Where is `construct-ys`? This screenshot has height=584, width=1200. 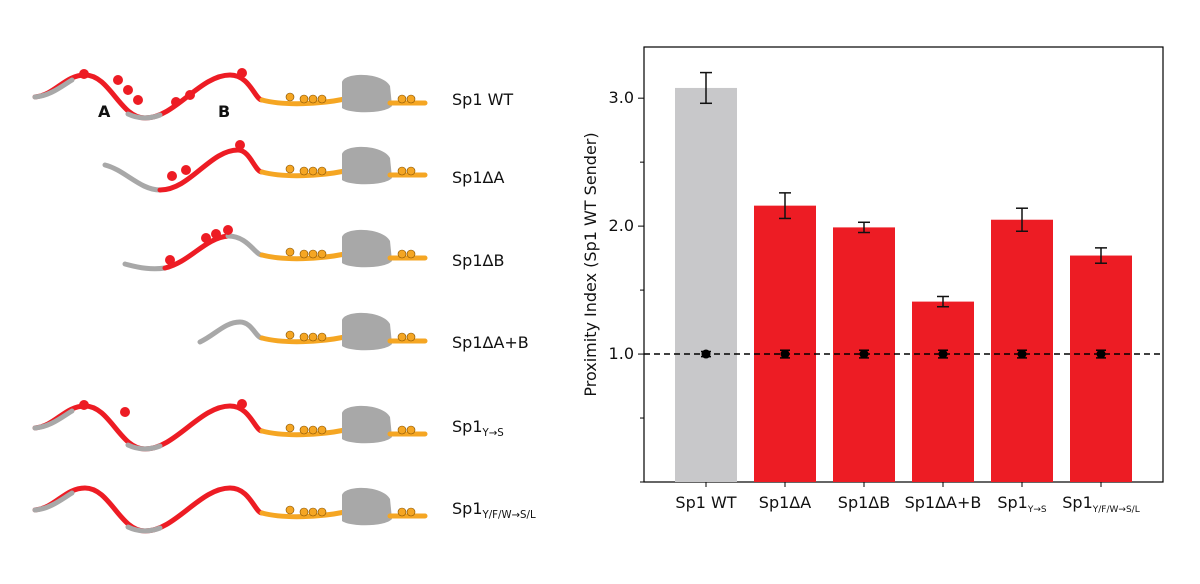 construct-ys is located at coordinates (148, 427).